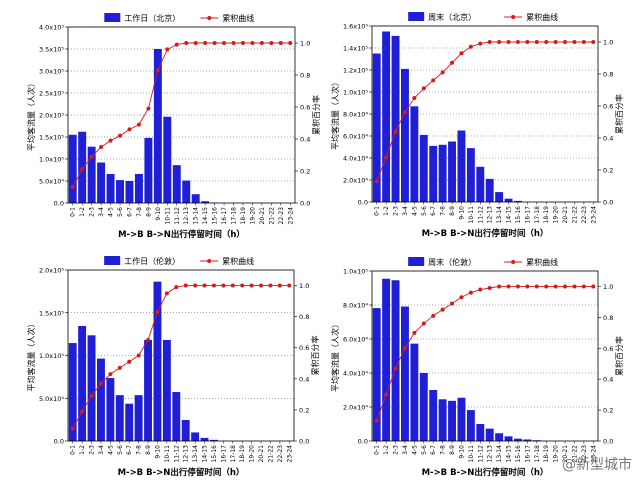 The width and height of the screenshot is (640, 480). Describe the element at coordinates (461, 452) in the screenshot. I see `x-tick-label: 9-10` at that location.